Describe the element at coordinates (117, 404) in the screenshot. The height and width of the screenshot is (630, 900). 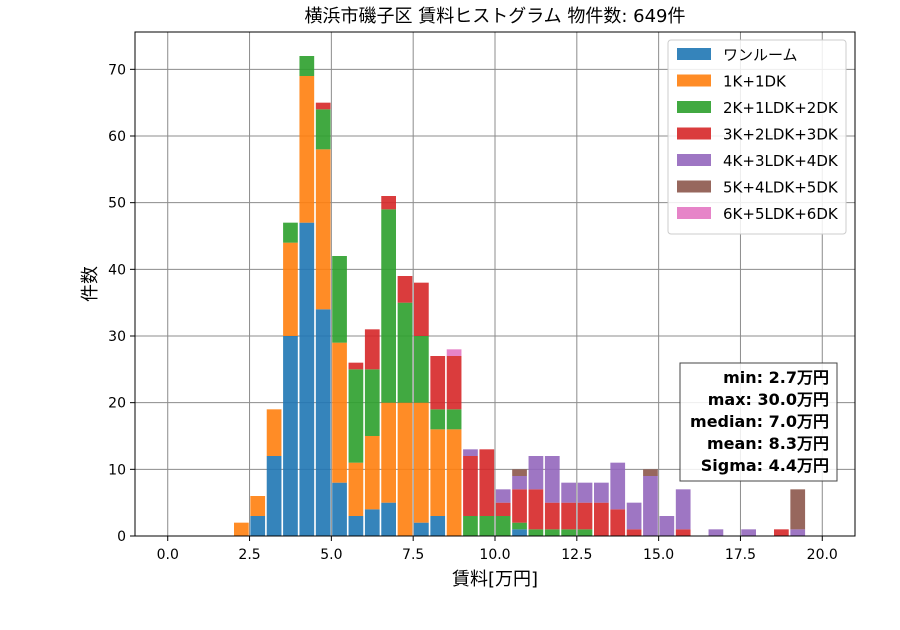
I see `y-tick-label: 20` at that location.